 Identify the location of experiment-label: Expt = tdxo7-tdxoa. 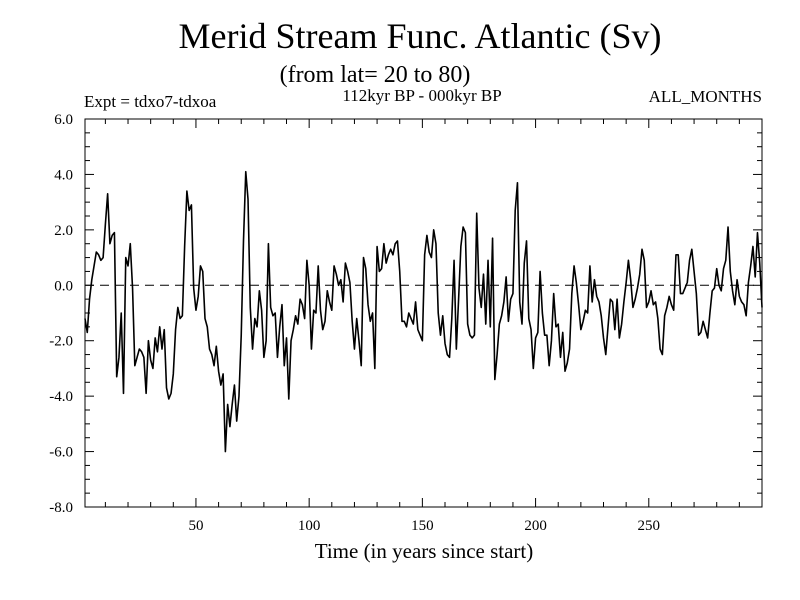
(150, 101).